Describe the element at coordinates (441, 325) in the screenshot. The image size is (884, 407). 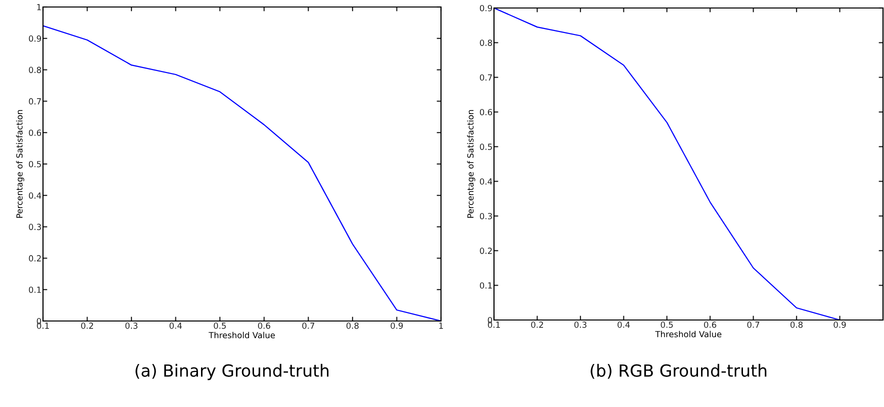
I see `x-tick-label: 1` at that location.